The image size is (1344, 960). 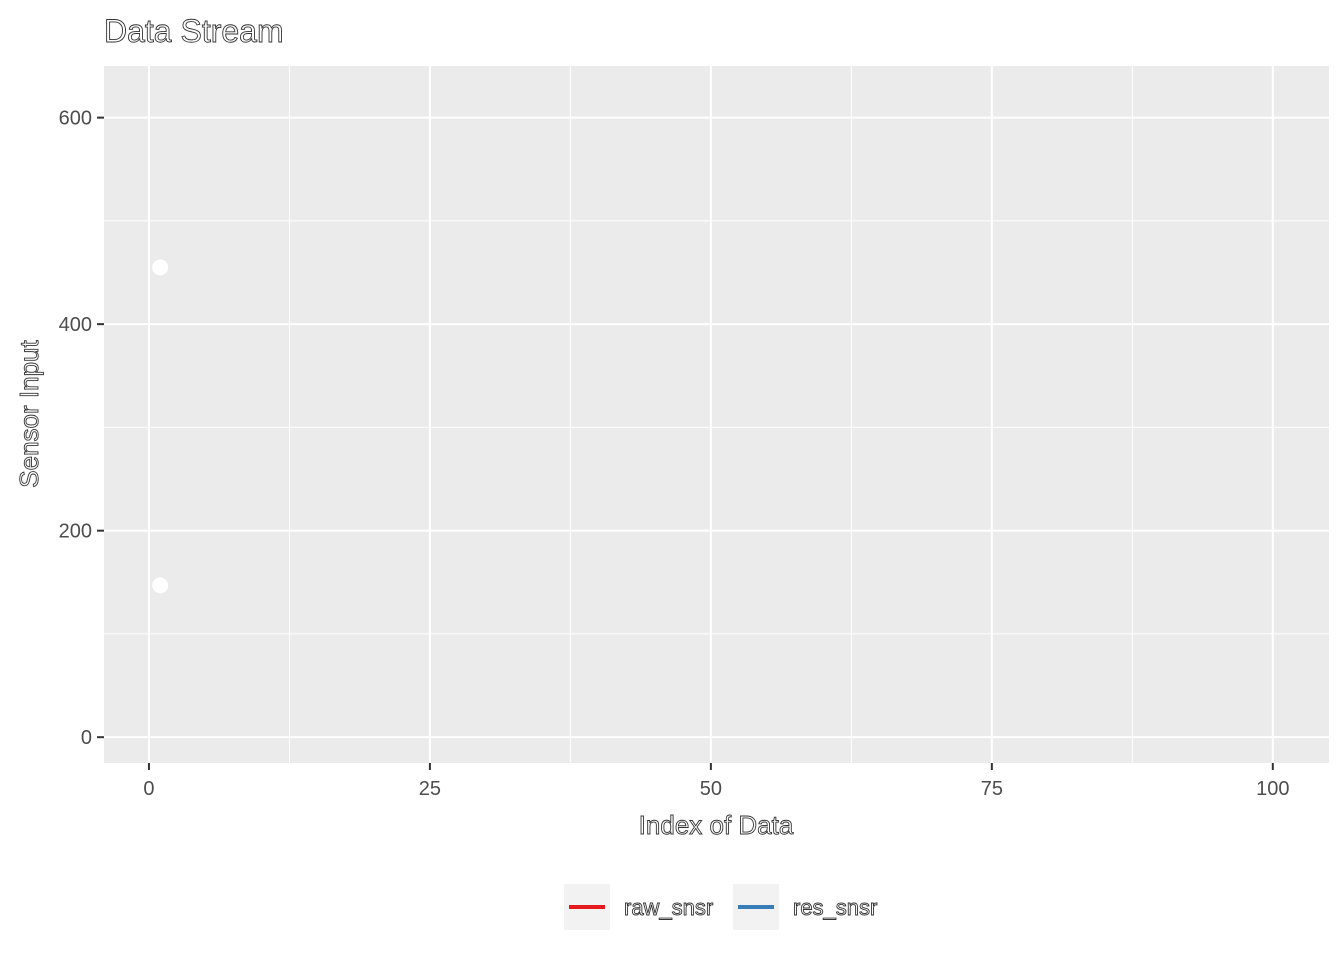 I want to click on x-tick-label: 0, so click(x=148, y=789).